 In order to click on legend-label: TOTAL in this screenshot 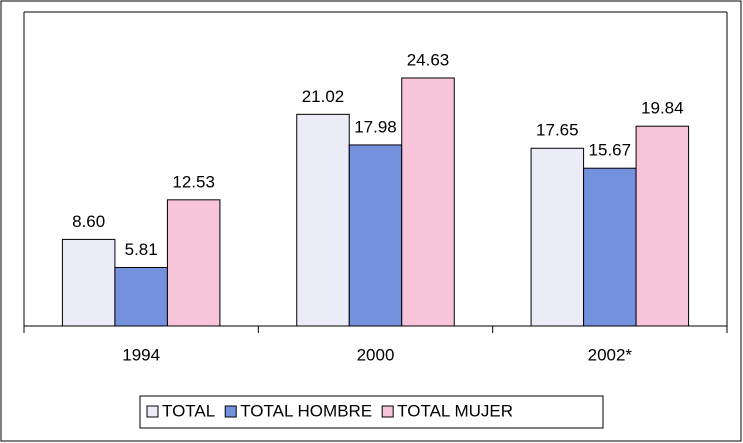, I will do `click(188, 410)`.